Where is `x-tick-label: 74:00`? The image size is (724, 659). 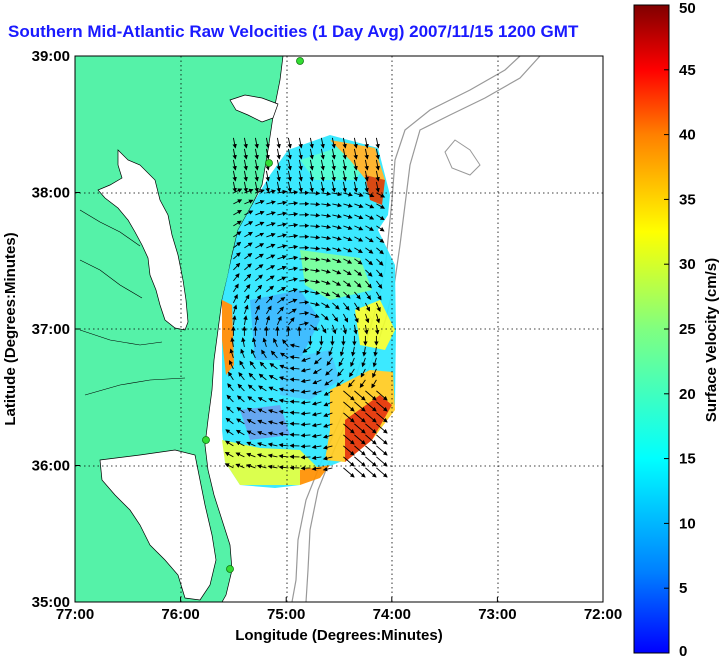 x-tick-label: 74:00 is located at coordinates (392, 614).